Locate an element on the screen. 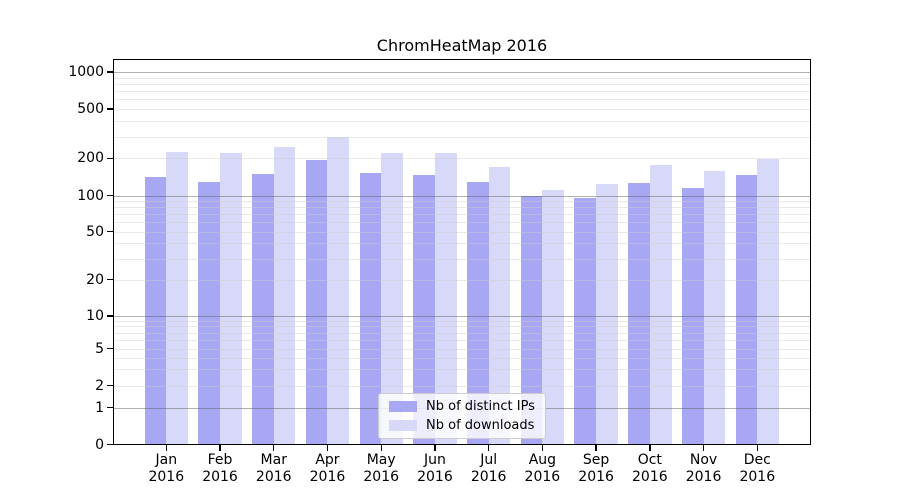 The image size is (900, 500). y-tick-label-0: 0 is located at coordinates (99, 444).